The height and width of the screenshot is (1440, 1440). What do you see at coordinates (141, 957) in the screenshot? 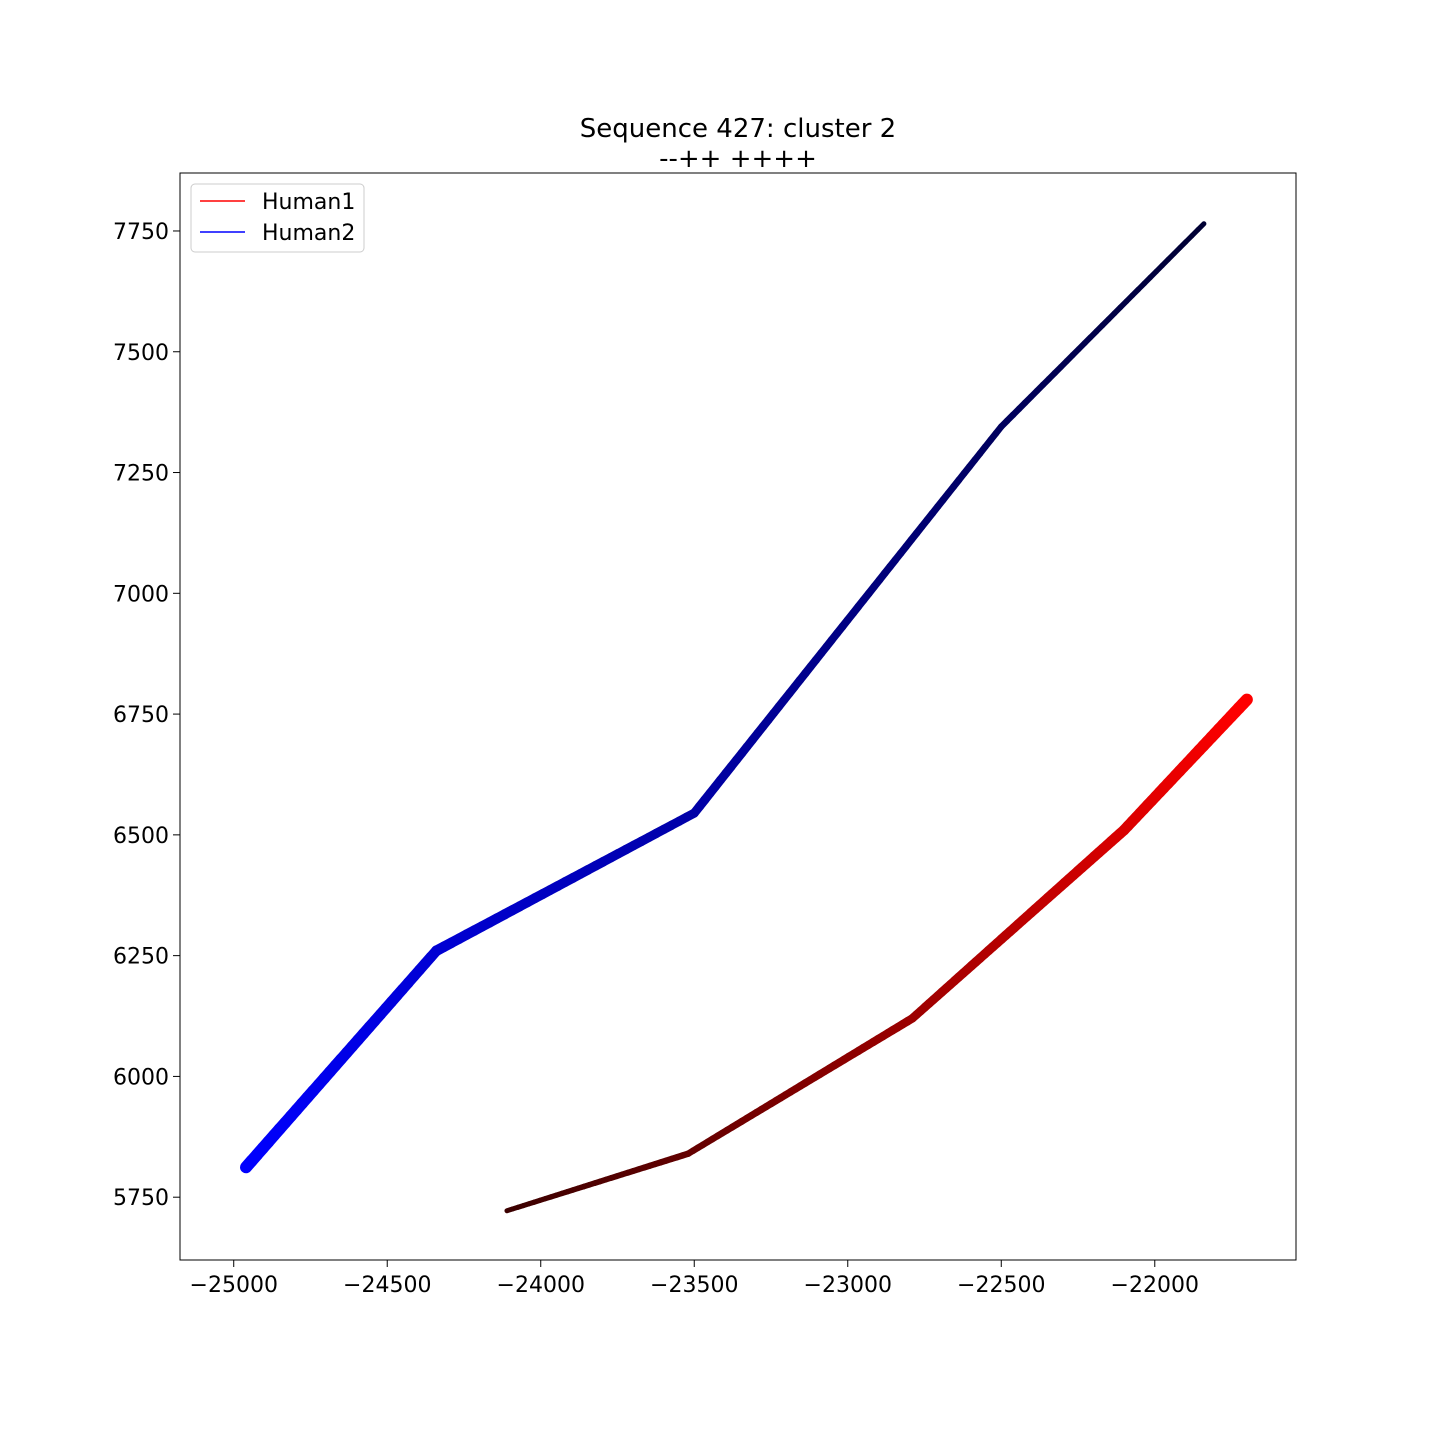
I see `y-tick-label: 6250` at bounding box center [141, 957].